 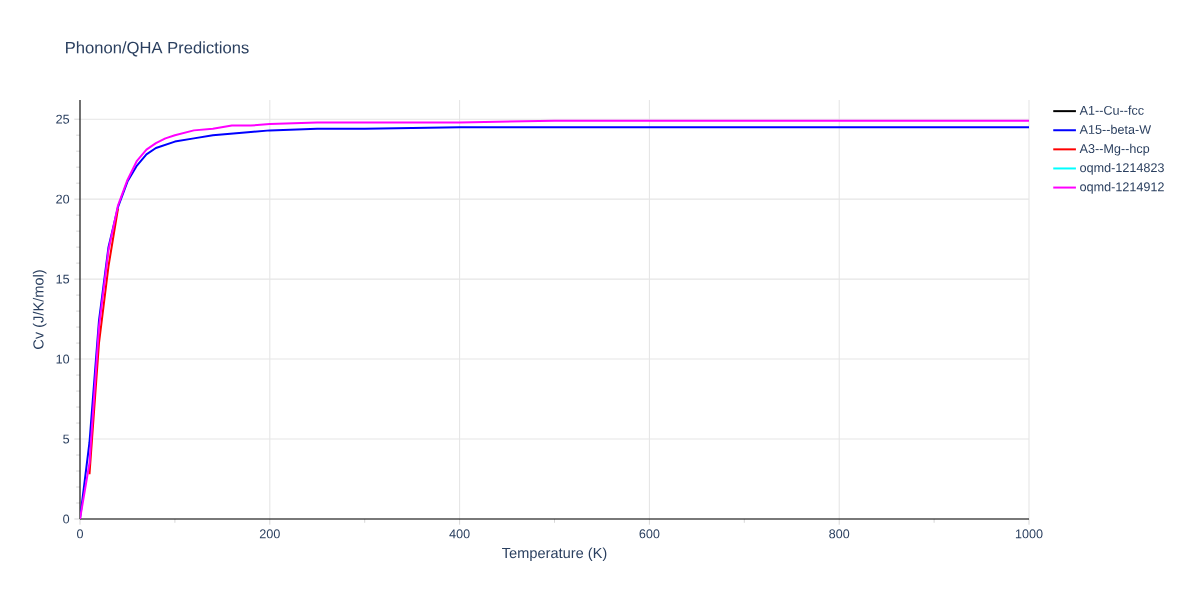 I want to click on y-tick-label: 25, so click(x=63, y=119).